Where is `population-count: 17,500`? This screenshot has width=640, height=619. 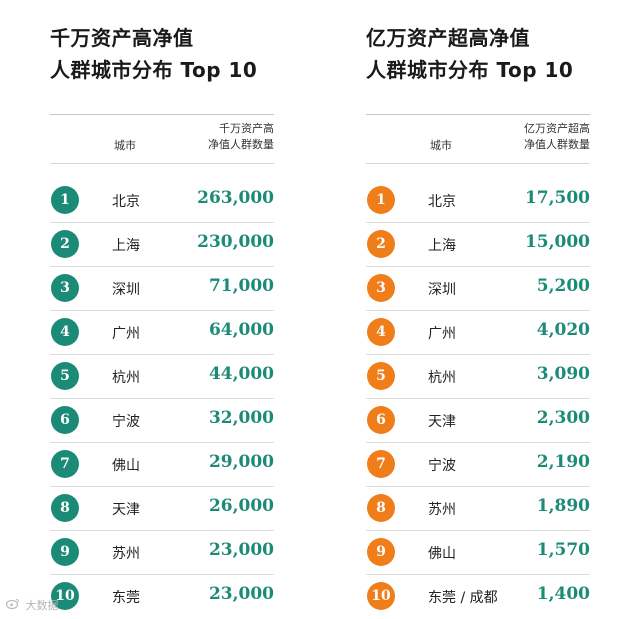 population-count: 17,500 is located at coordinates (557, 198).